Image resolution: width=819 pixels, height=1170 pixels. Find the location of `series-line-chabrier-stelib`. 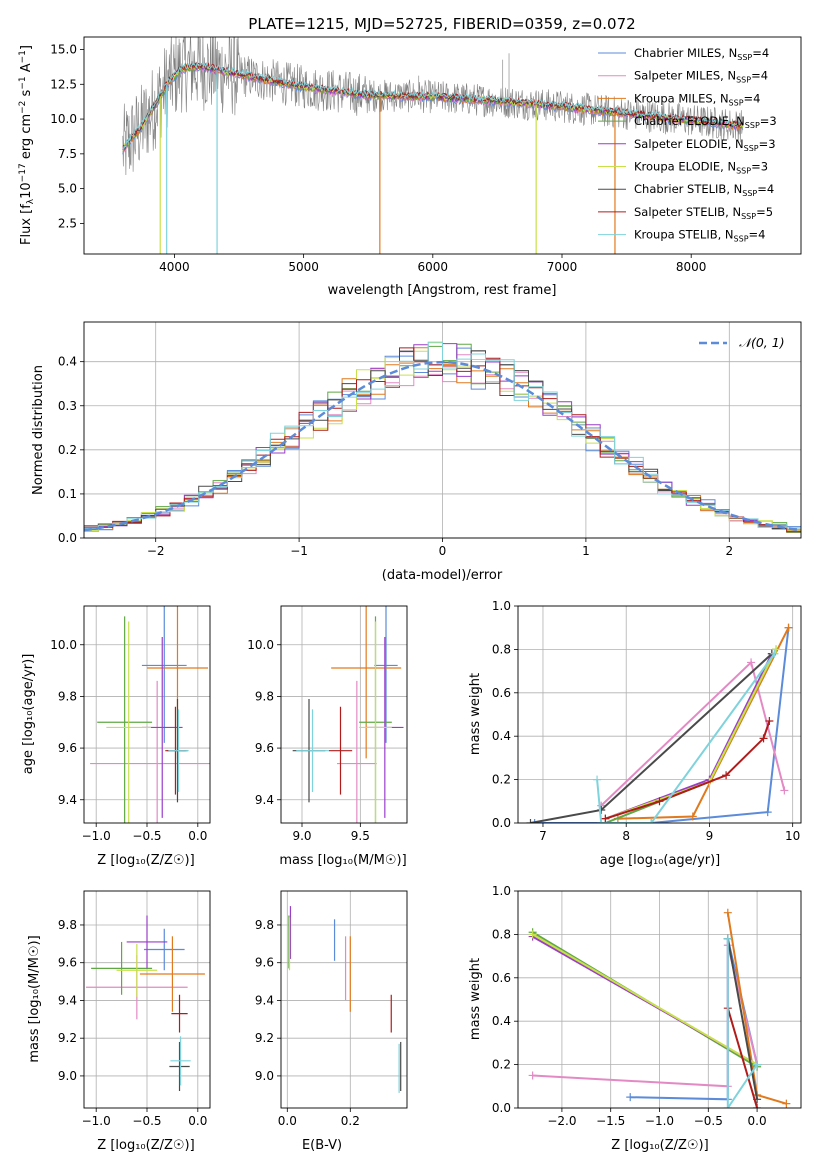

series-line-chabrier-stelib is located at coordinates (742, 1019).